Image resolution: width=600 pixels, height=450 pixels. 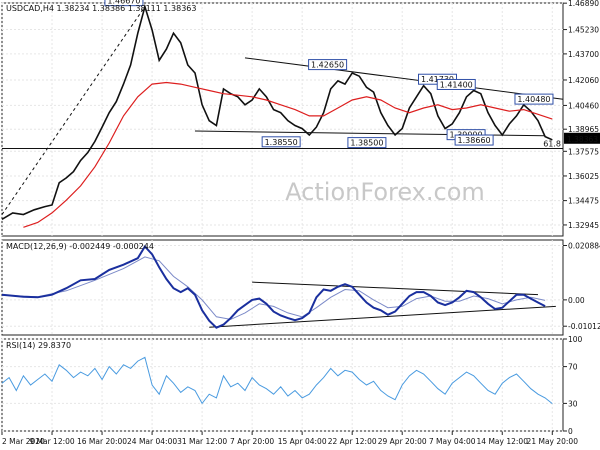 I want to click on macd-title: MACD(12,26,9) -0.002449 -0.000244, so click(x=80, y=246).